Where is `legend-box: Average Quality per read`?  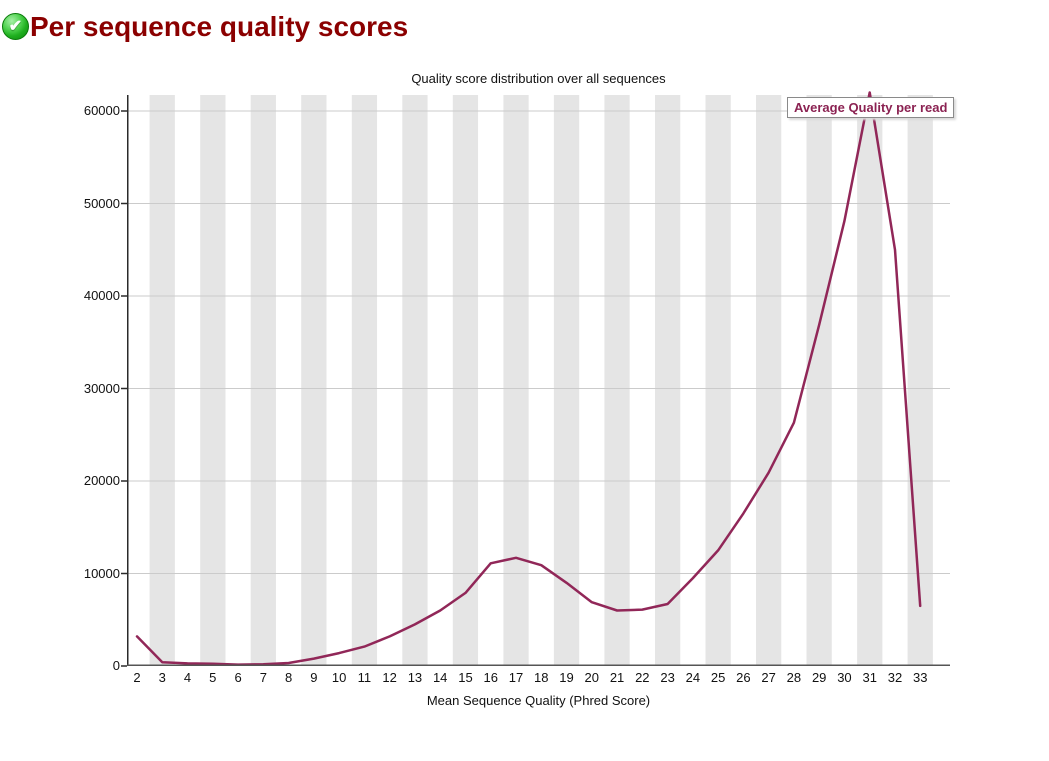 legend-box: Average Quality per read is located at coordinates (871, 107).